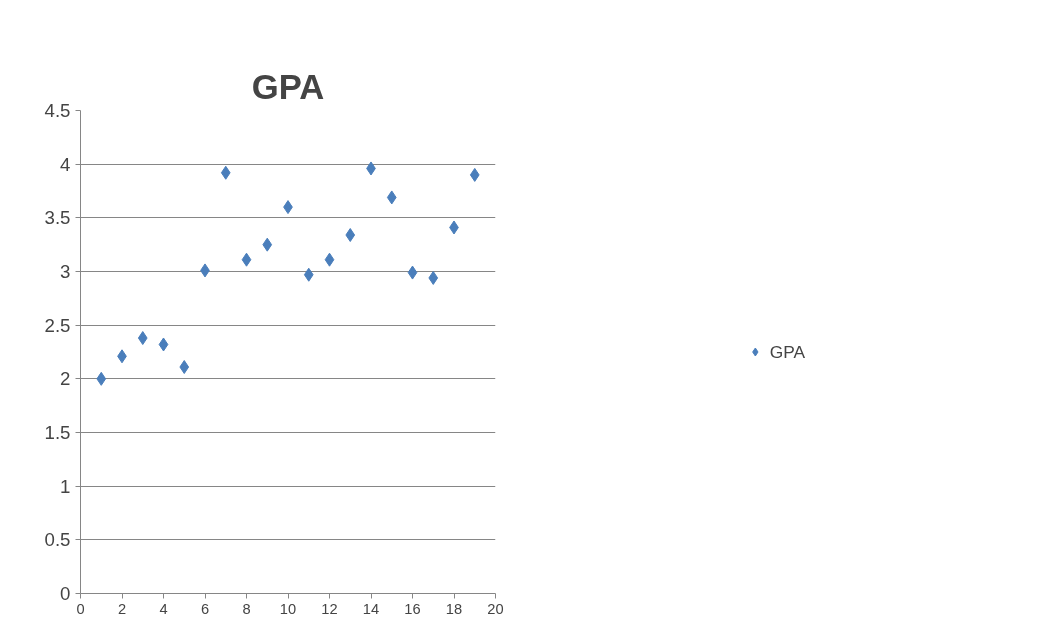  What do you see at coordinates (65, 164) in the screenshot?
I see `y-tick-label: 4` at bounding box center [65, 164].